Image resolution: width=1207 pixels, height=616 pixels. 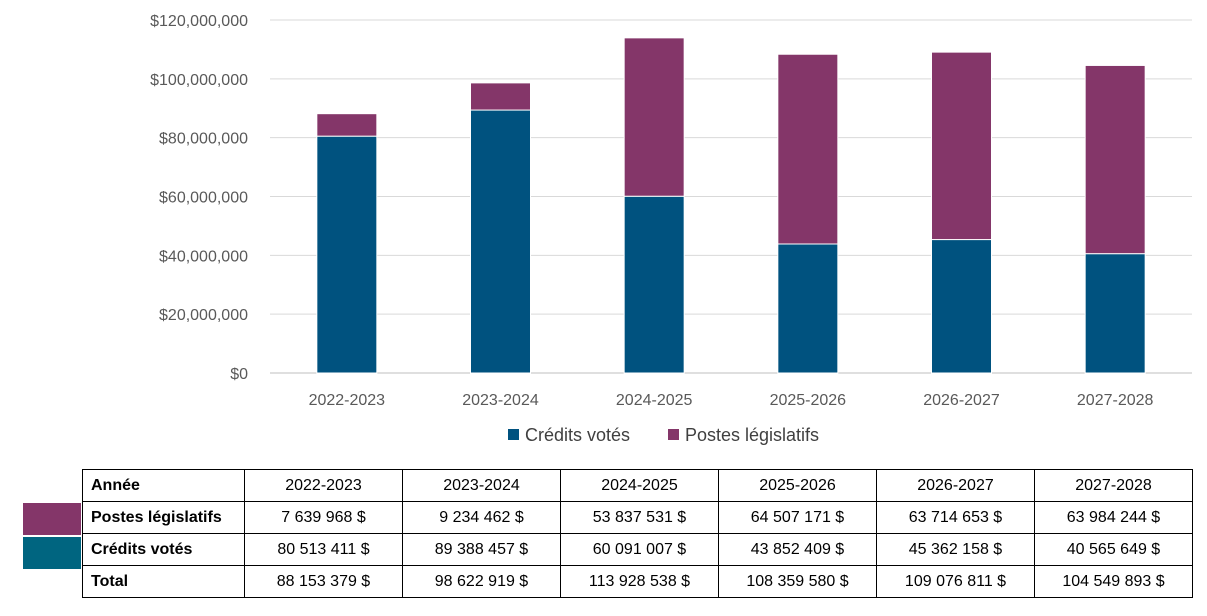 What do you see at coordinates (239, 374) in the screenshot?
I see `y-tick-label: $0` at bounding box center [239, 374].